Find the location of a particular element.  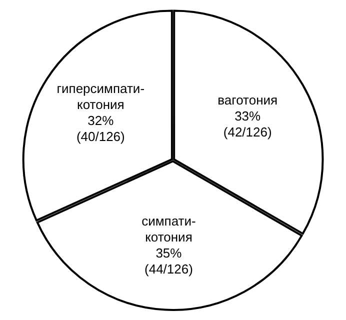

slice-label: гиперсимпати- котония is located at coordinates (100, 96).